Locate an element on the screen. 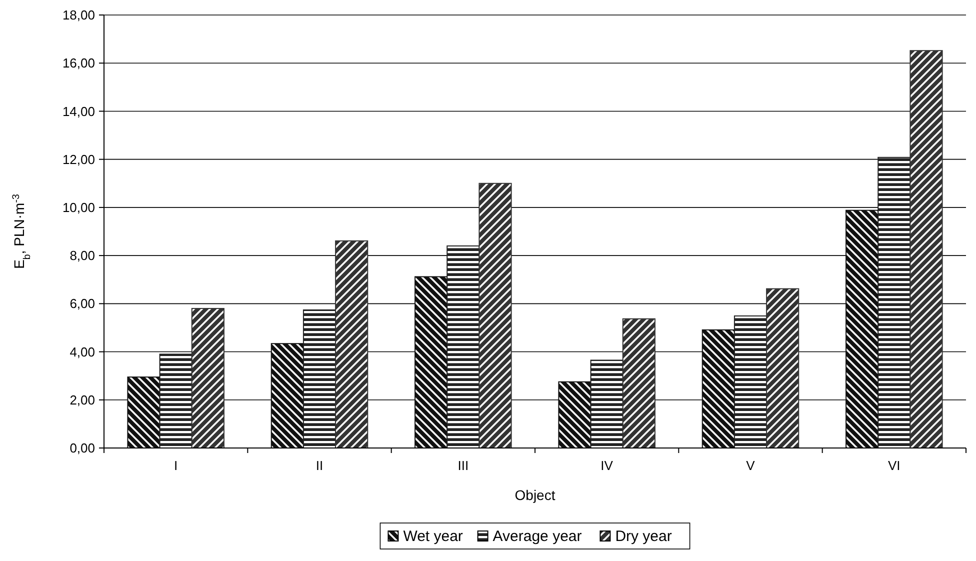 This screenshot has width=976, height=561. legend-label: Dry year is located at coordinates (643, 536).